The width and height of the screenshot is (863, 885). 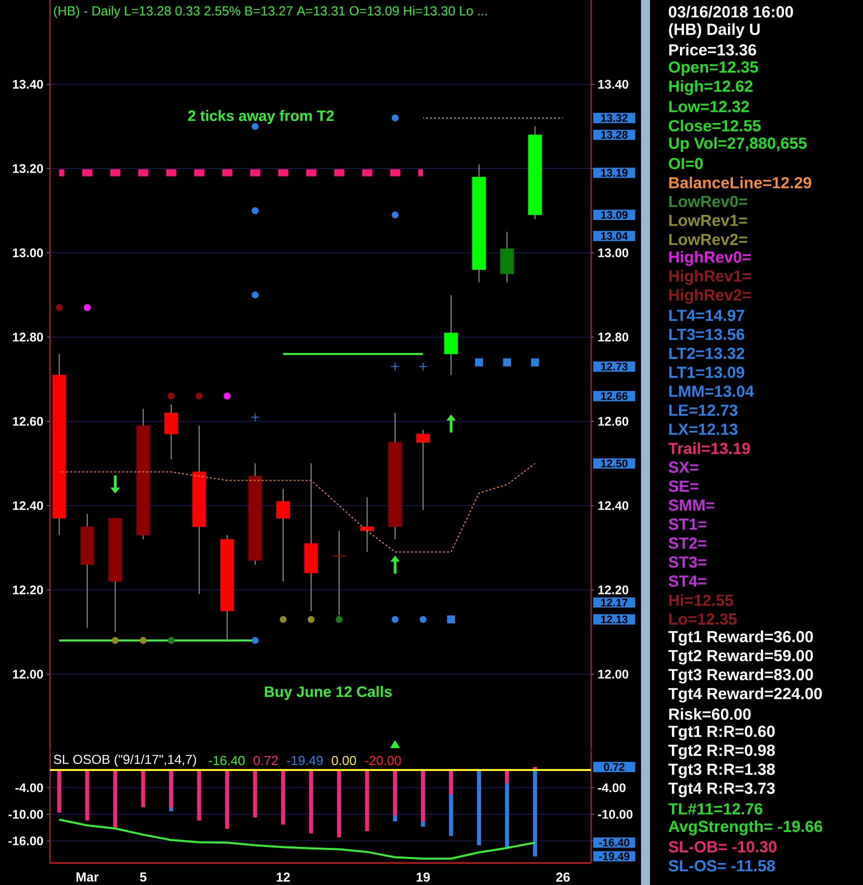 I want to click on x-tick-label: 5, so click(x=143, y=877).